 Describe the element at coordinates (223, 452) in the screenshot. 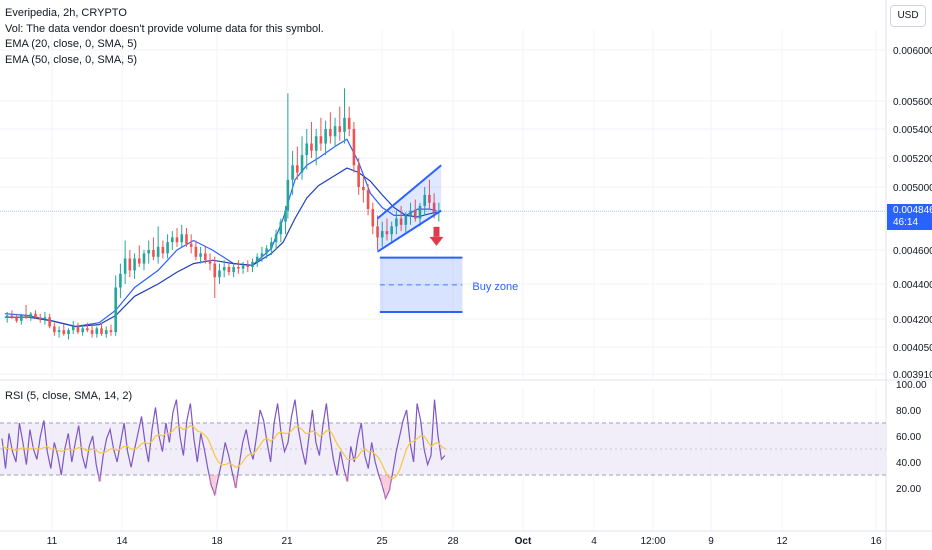

I see `rsi-ma-line` at that location.